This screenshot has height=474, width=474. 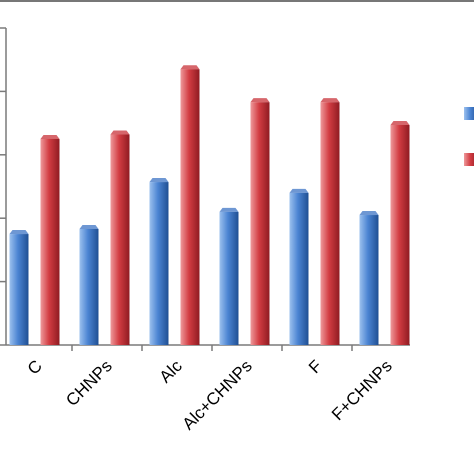 I want to click on x-tick-label: F+CHNPs, so click(x=362, y=390).